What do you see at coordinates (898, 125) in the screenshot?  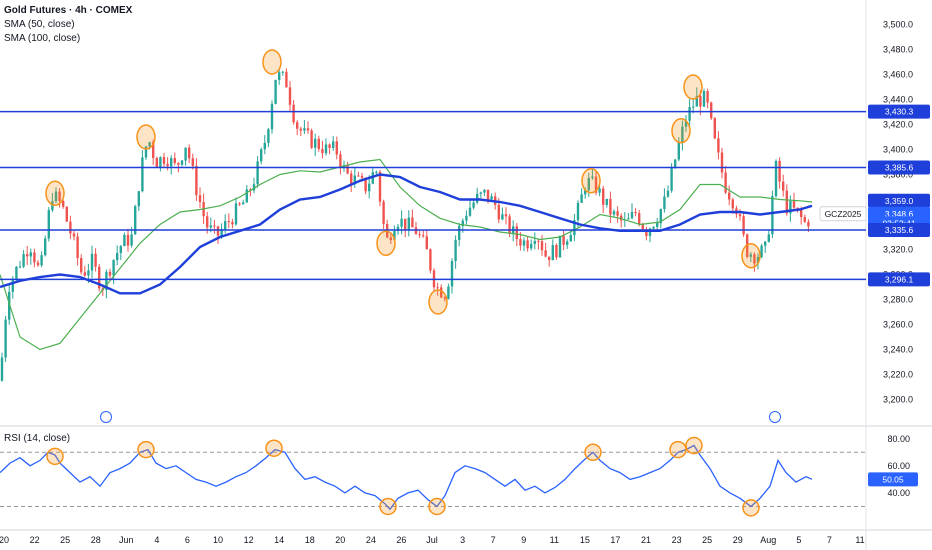 I see `price-tick-label: 3,420.0` at bounding box center [898, 125].